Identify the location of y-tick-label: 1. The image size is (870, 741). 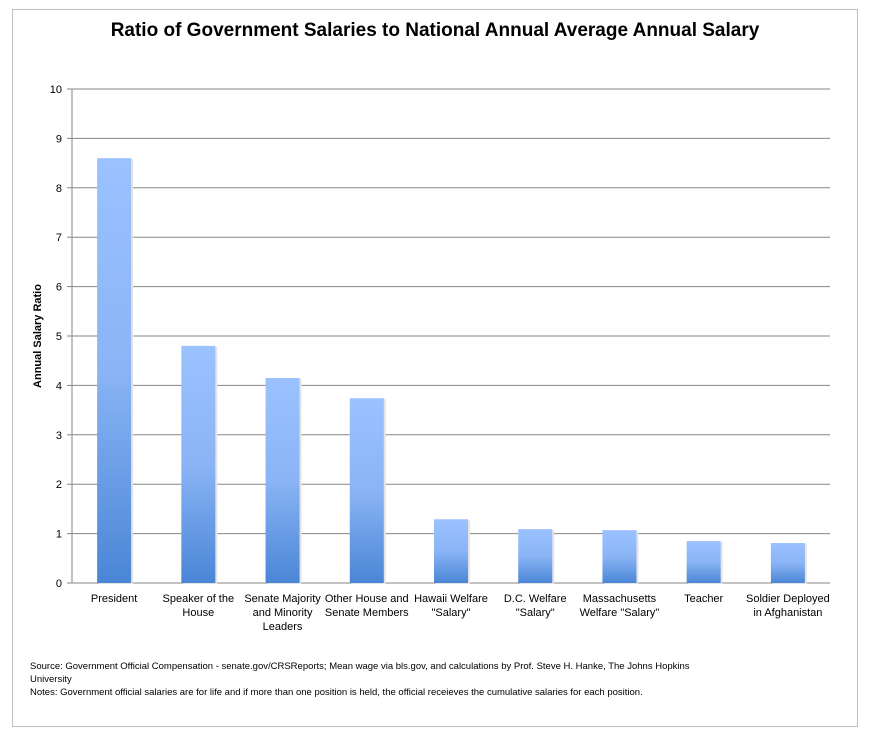
(59, 535).